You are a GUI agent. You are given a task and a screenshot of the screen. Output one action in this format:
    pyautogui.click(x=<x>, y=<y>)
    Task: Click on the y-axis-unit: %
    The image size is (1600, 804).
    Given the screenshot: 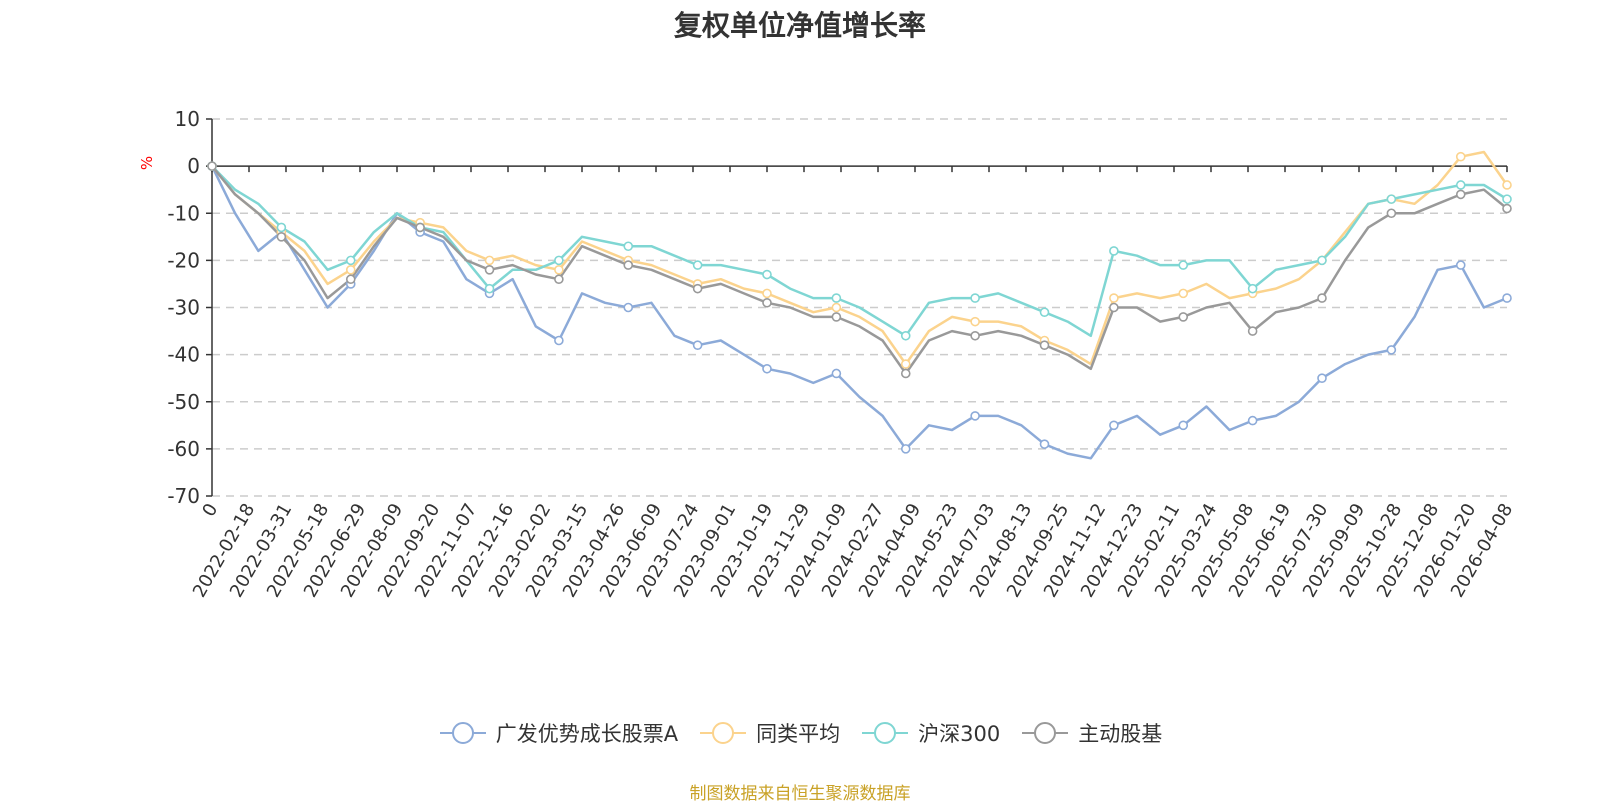 What is the action you would take?
    pyautogui.click(x=147, y=163)
    